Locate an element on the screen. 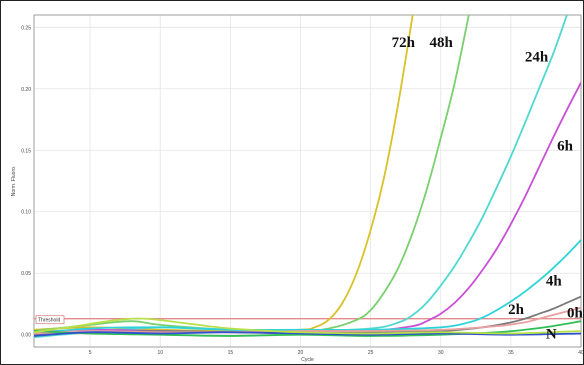 Image resolution: width=584 pixels, height=365 pixels. y-tick-label: 0.10 is located at coordinates (26, 213).